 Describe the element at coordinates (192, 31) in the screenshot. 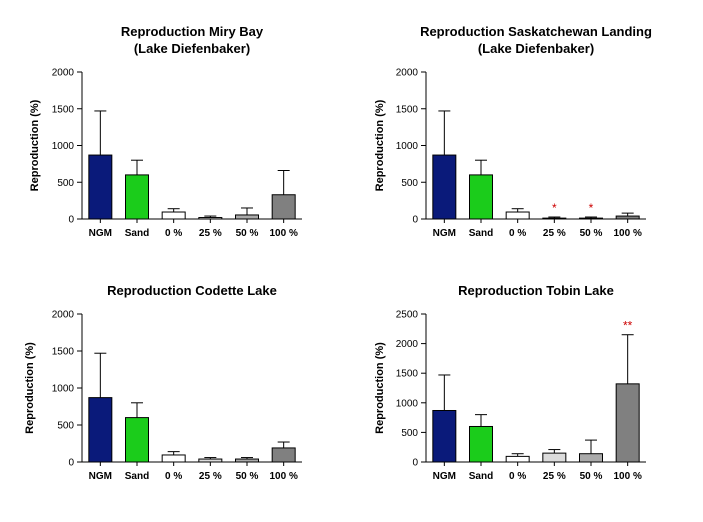

I see `chart-title-line: Reproduction Miry Bay` at that location.